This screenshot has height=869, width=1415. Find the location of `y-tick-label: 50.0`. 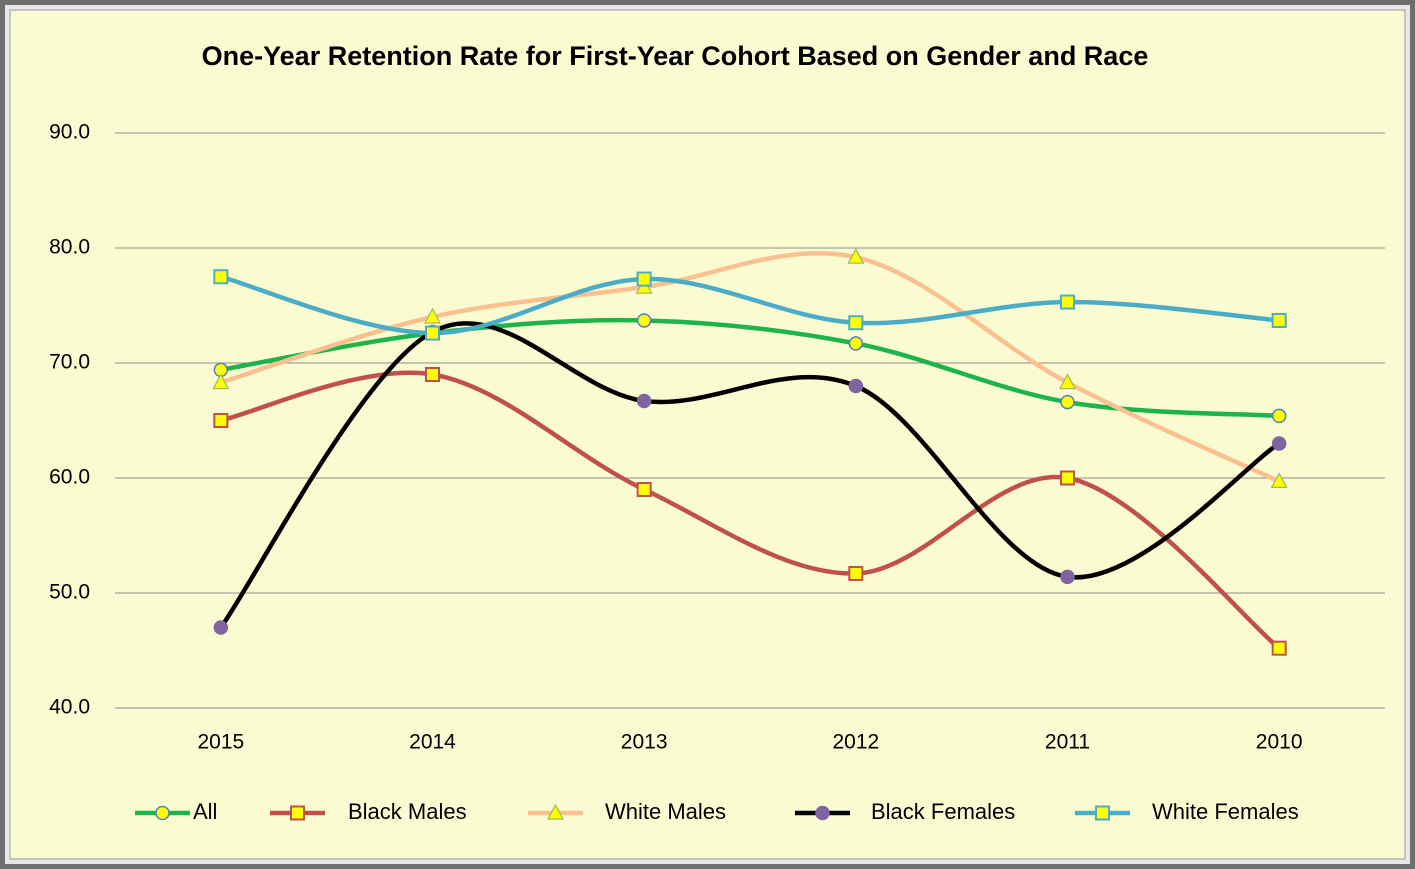

y-tick-label: 50.0 is located at coordinates (69, 592).